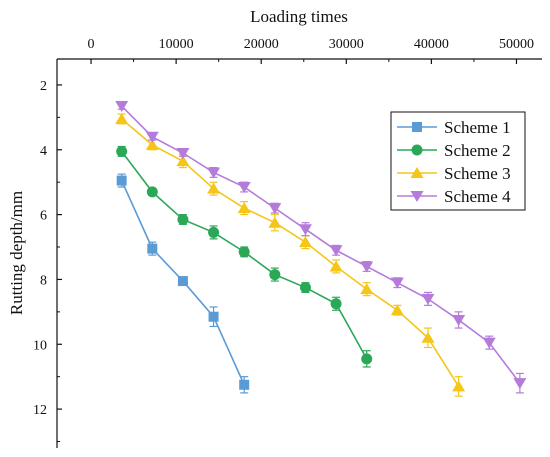 The height and width of the screenshot is (457, 550). What do you see at coordinates (40, 410) in the screenshot?
I see `y-tick-label: 12` at bounding box center [40, 410].